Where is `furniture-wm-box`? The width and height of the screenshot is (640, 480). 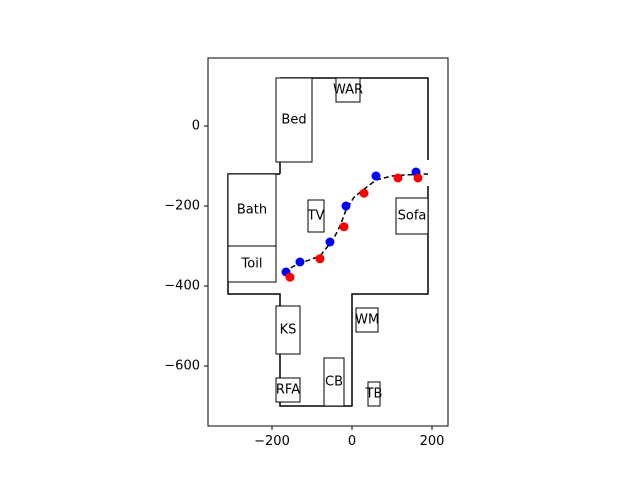 furniture-wm-box is located at coordinates (367, 320).